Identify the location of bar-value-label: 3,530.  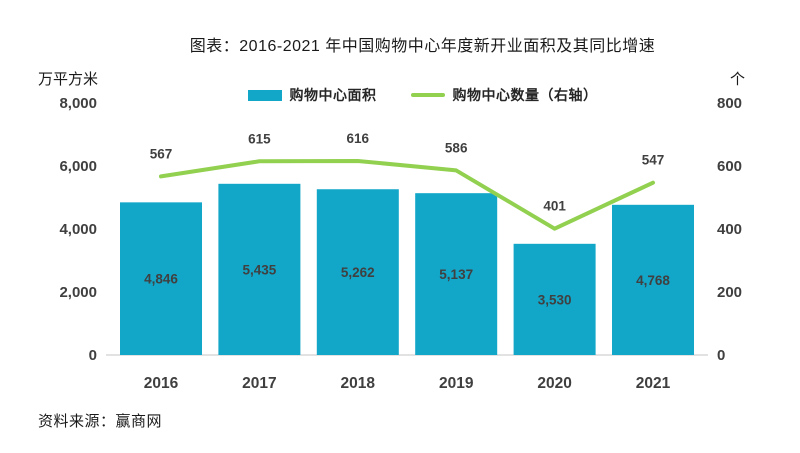
(555, 299).